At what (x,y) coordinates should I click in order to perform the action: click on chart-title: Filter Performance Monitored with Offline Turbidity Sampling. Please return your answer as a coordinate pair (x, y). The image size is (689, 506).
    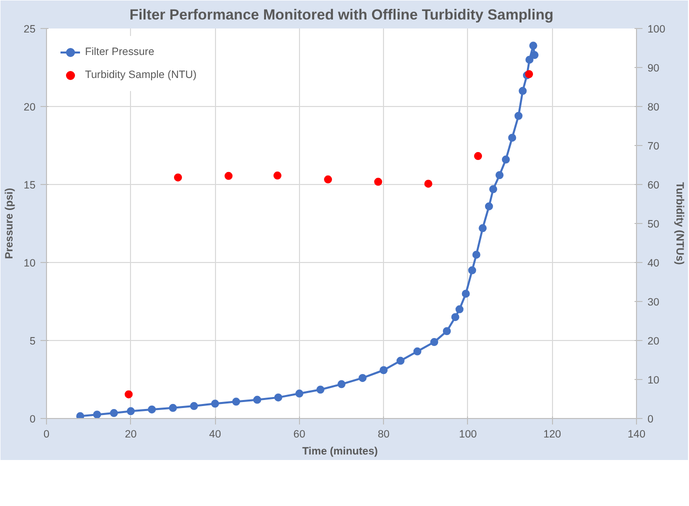
    Looking at the image, I should click on (342, 16).